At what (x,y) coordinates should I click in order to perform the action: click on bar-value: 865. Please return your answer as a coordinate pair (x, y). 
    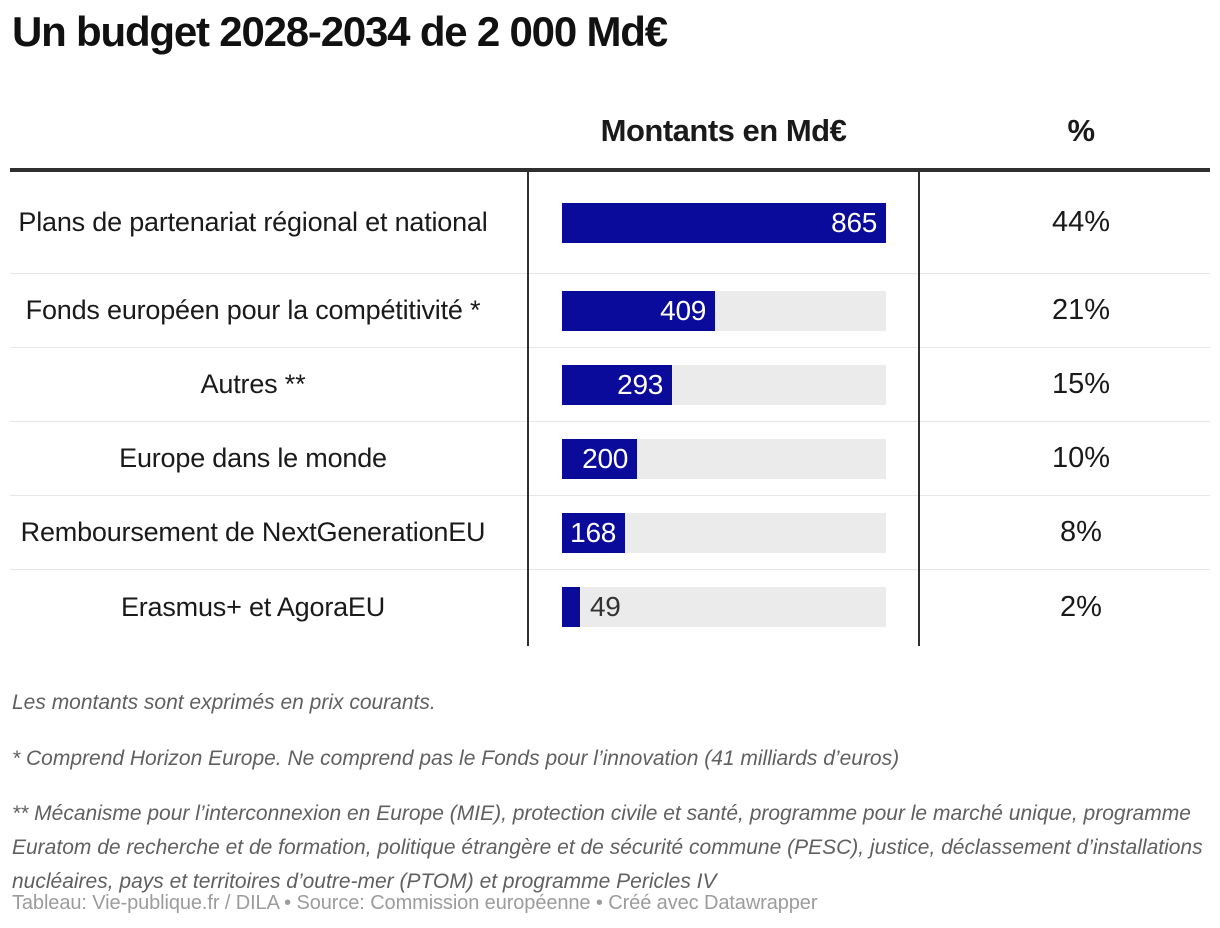
    Looking at the image, I should click on (854, 222).